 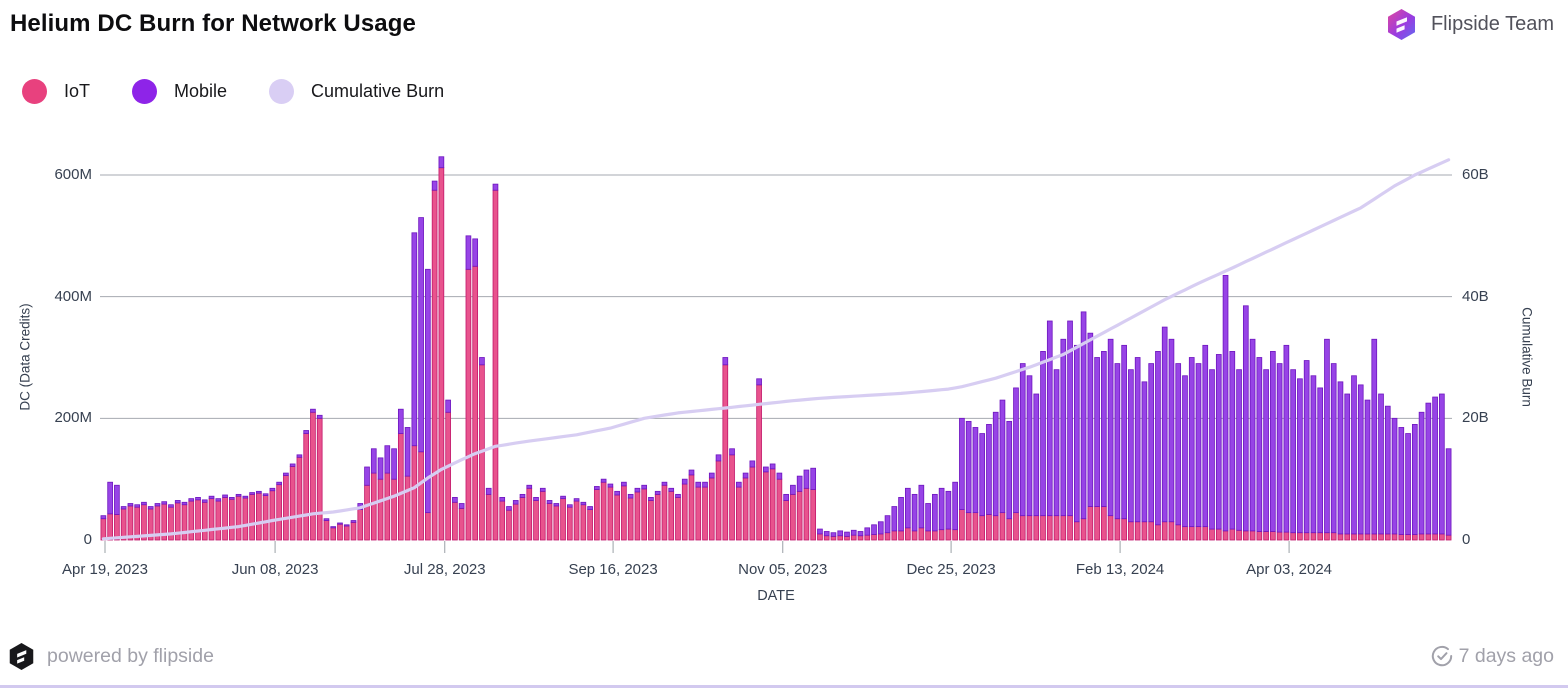 What do you see at coordinates (145, 91) in the screenshot?
I see `legend-swatch-icon` at bounding box center [145, 91].